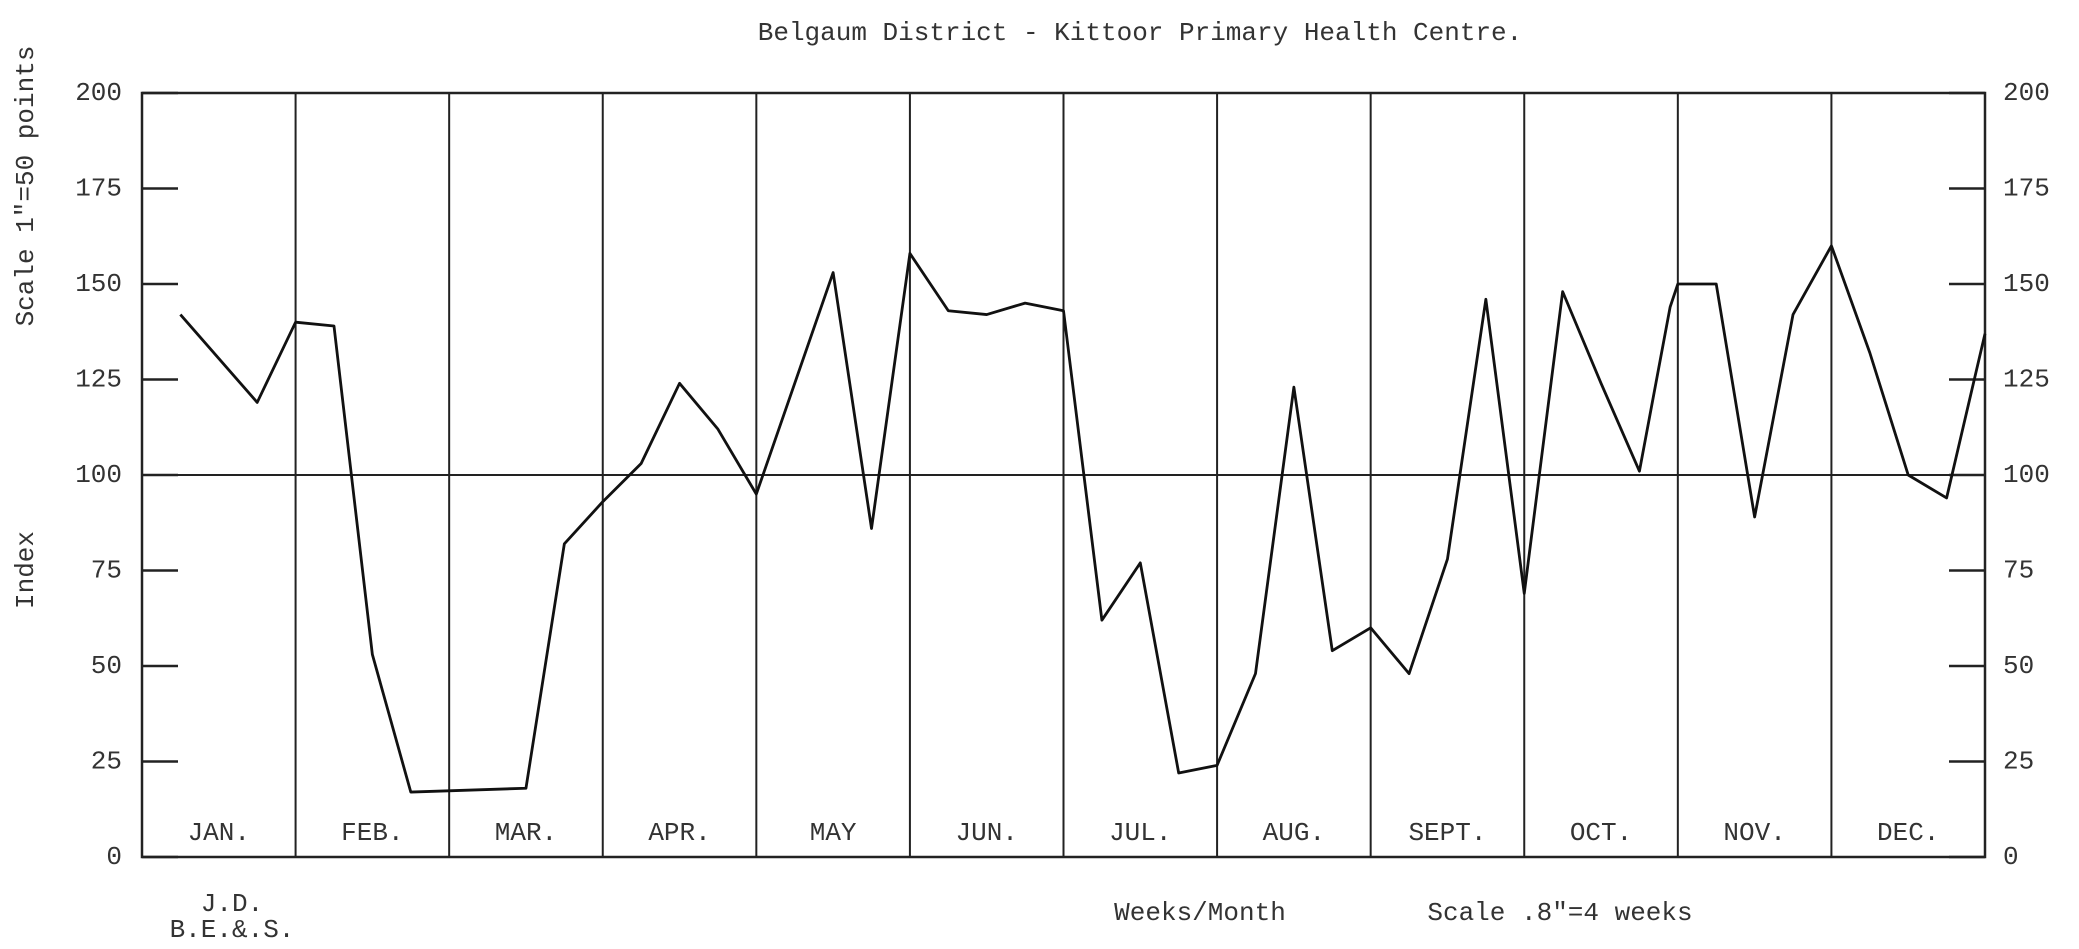  Describe the element at coordinates (986, 833) in the screenshot. I see `x-tick-label: JUN.` at that location.